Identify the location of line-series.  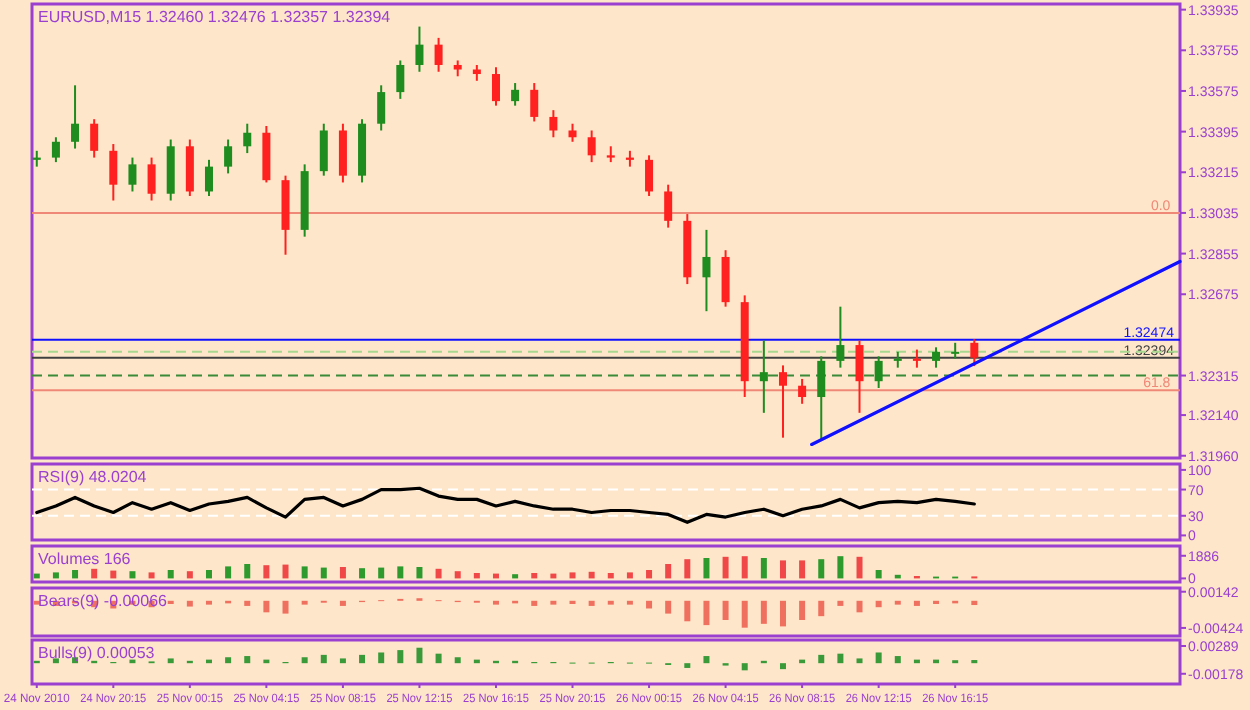
(505, 505).